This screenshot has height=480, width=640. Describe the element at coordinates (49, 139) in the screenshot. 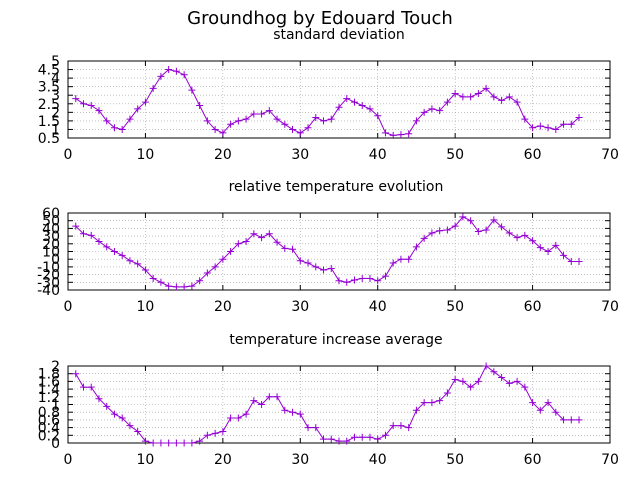

I see `y-tick-label: 0.5` at that location.